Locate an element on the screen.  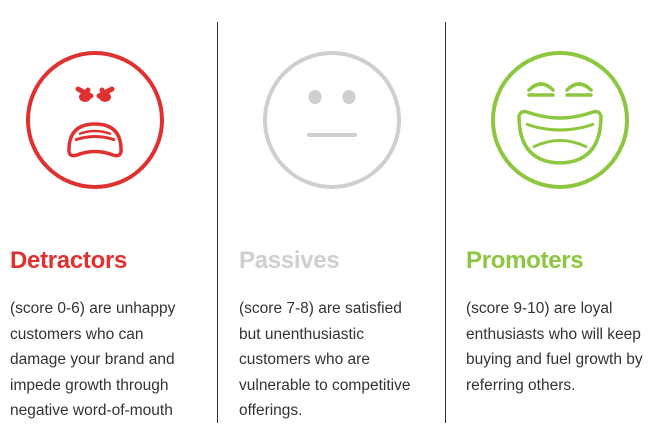
description-line: negative word-of-mouth is located at coordinates (91, 410).